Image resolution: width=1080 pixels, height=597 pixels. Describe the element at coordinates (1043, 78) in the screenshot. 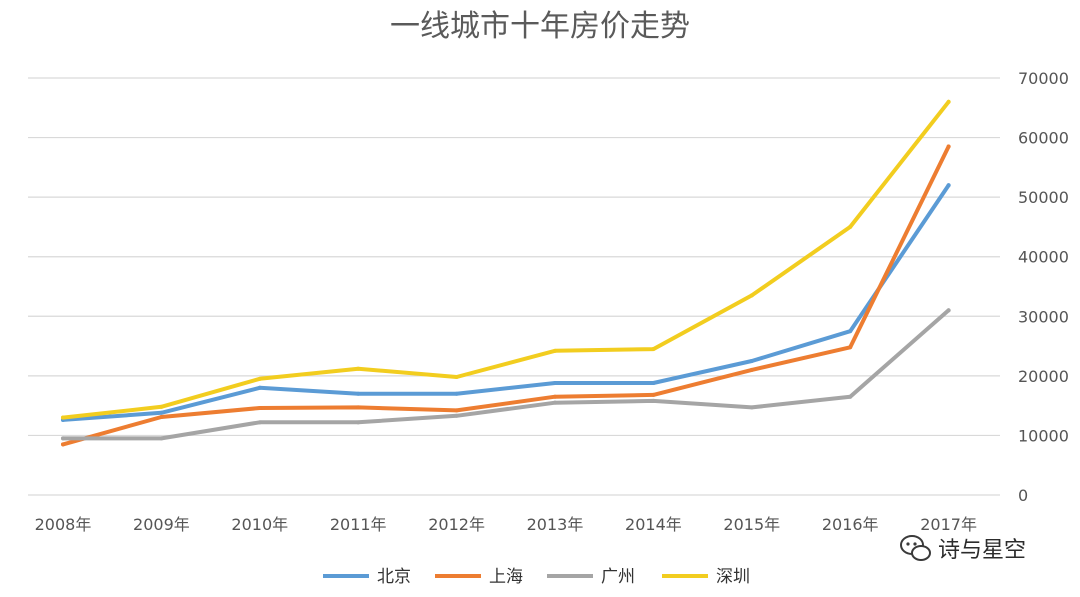

I see `y-tick-label: 70000` at that location.